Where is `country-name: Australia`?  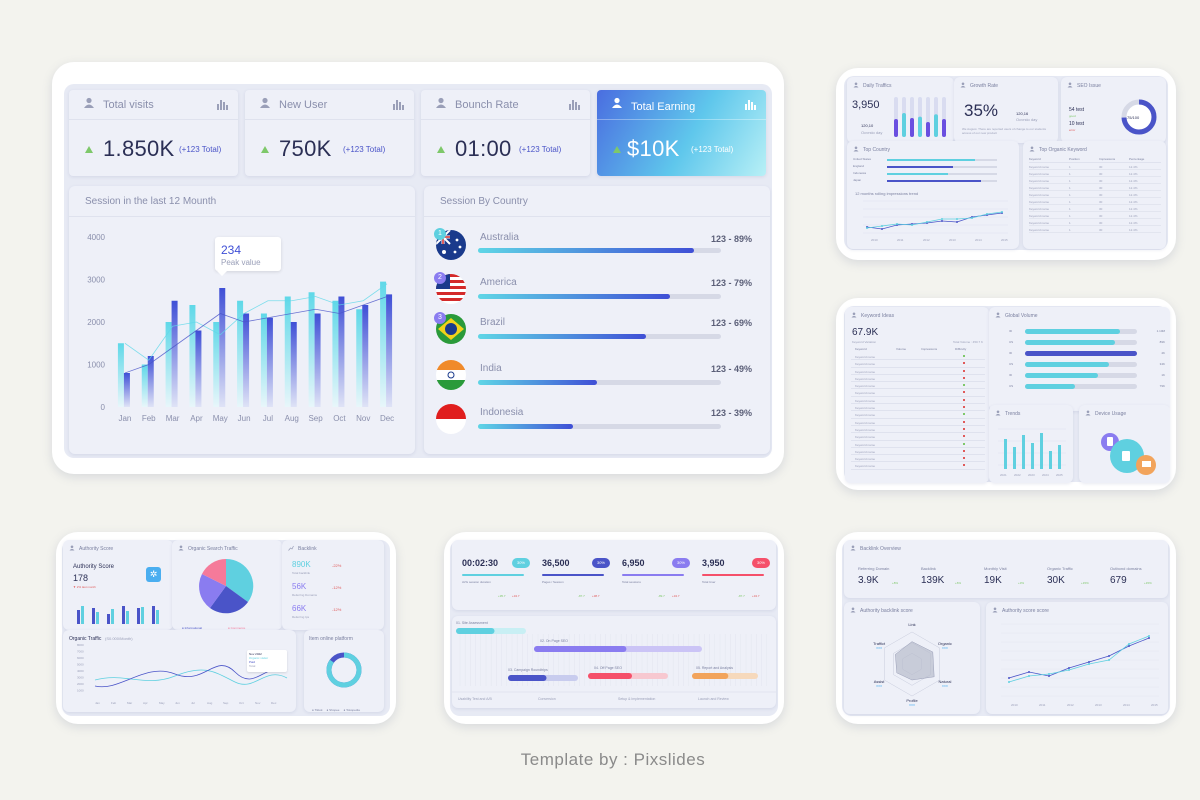 country-name: Australia is located at coordinates (499, 237).